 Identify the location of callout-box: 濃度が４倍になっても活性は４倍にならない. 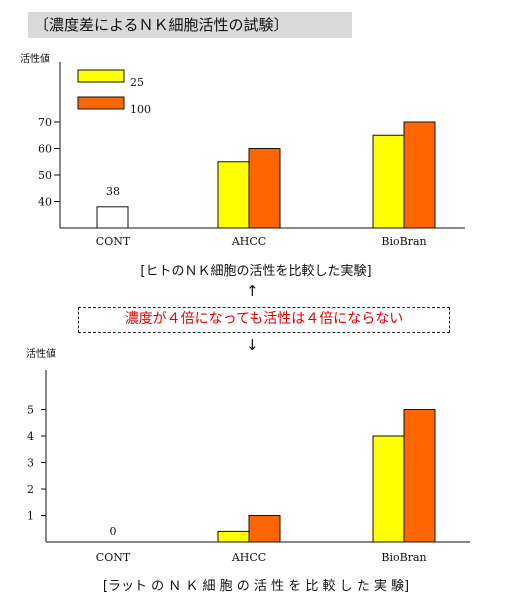
(264, 320).